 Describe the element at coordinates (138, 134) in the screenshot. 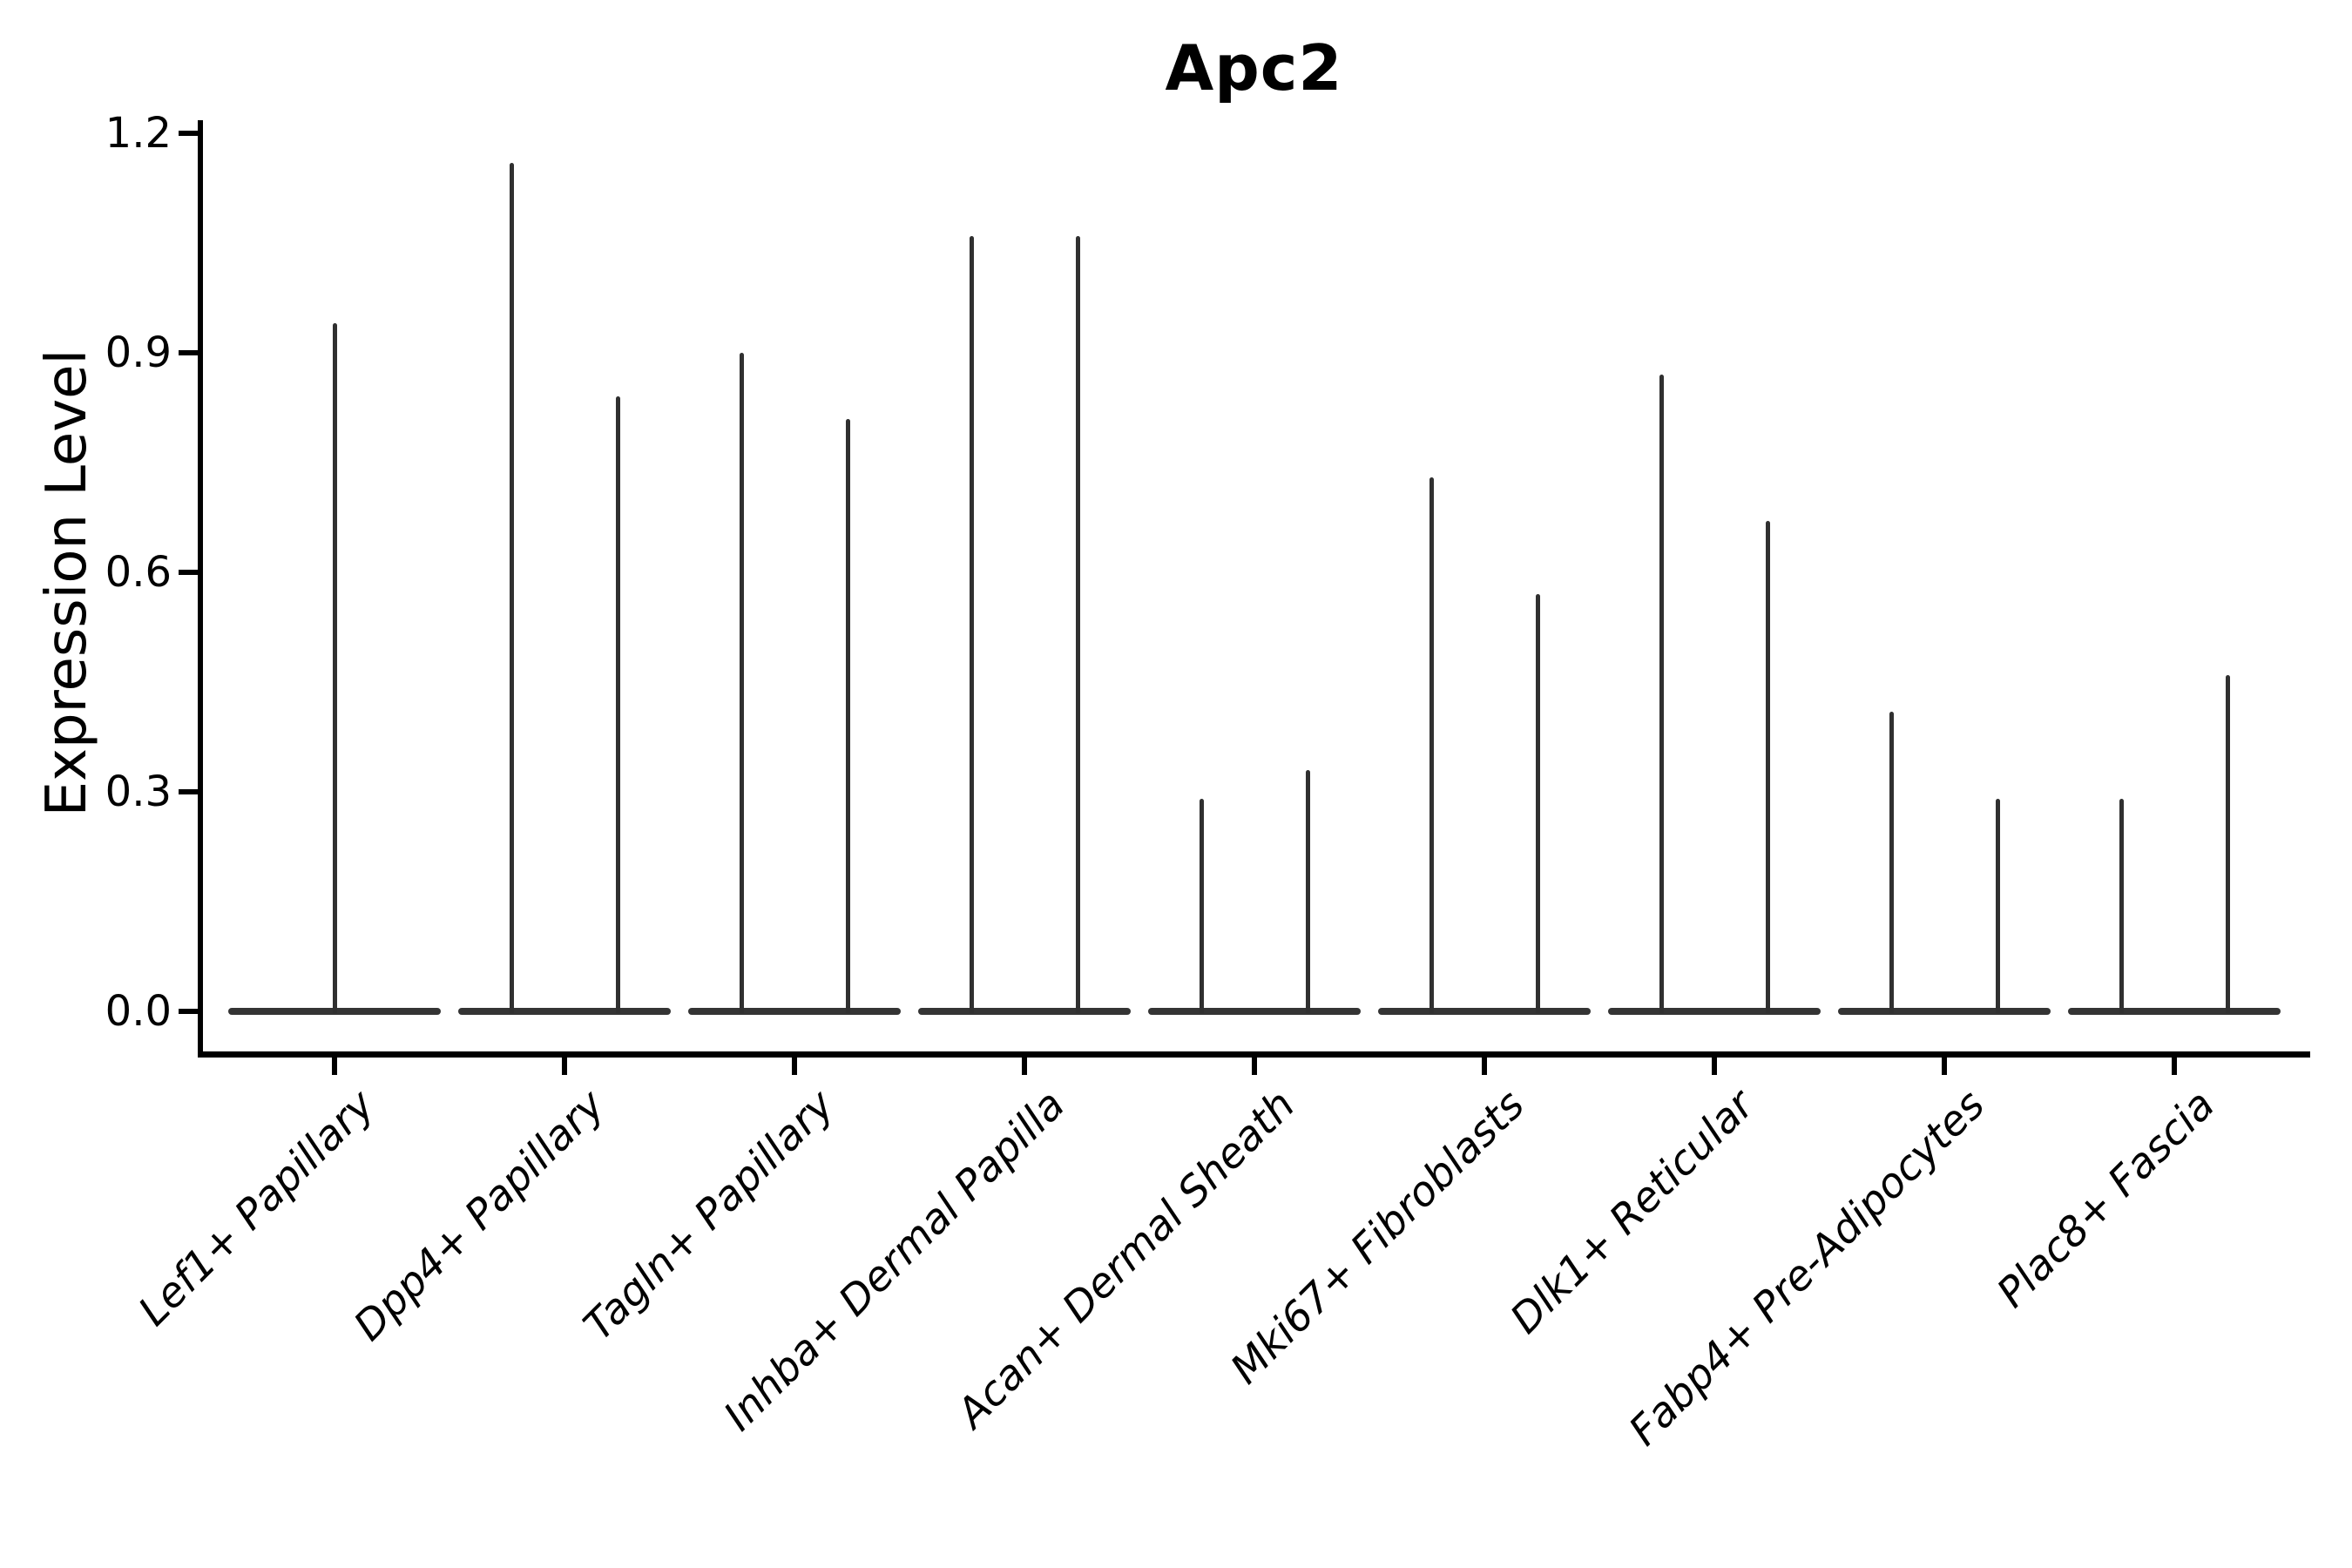

I see `y-tick-label: 1.2` at that location.